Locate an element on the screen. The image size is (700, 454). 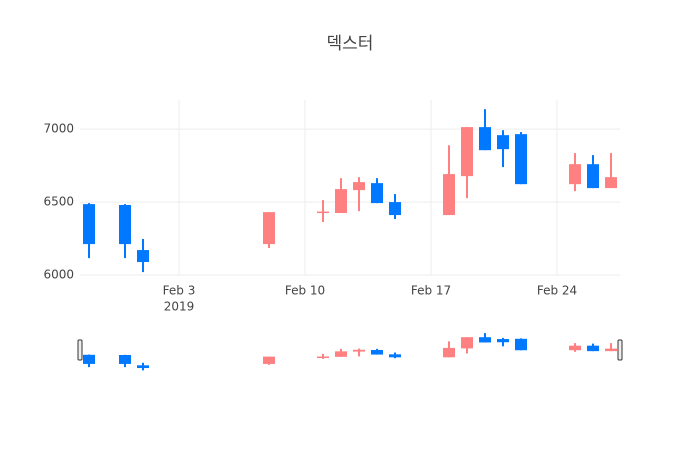
y-tick-label: 6500 is located at coordinates (58, 202).